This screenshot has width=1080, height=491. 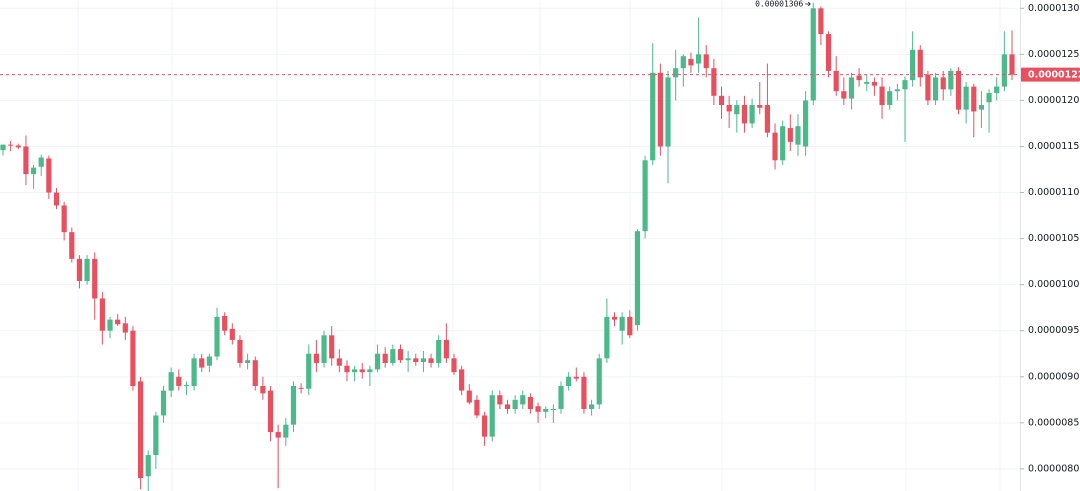 I want to click on y-tick-label: 0.00000900, so click(x=1054, y=376).